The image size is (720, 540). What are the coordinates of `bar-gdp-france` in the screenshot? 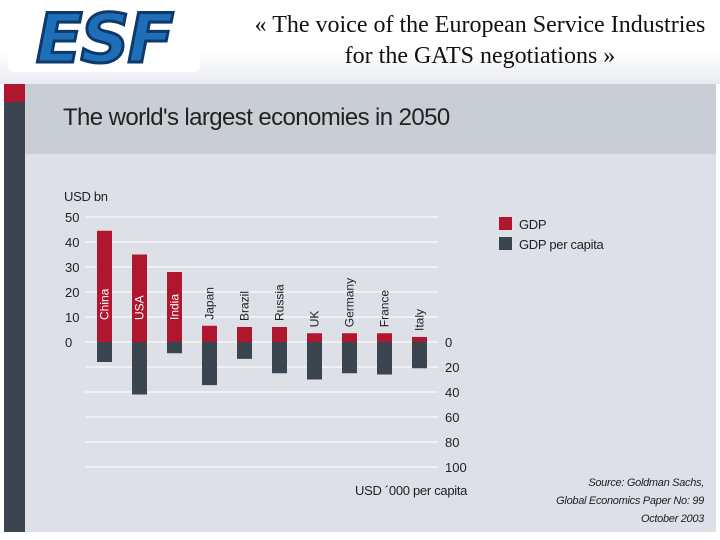 It's located at (384, 337).